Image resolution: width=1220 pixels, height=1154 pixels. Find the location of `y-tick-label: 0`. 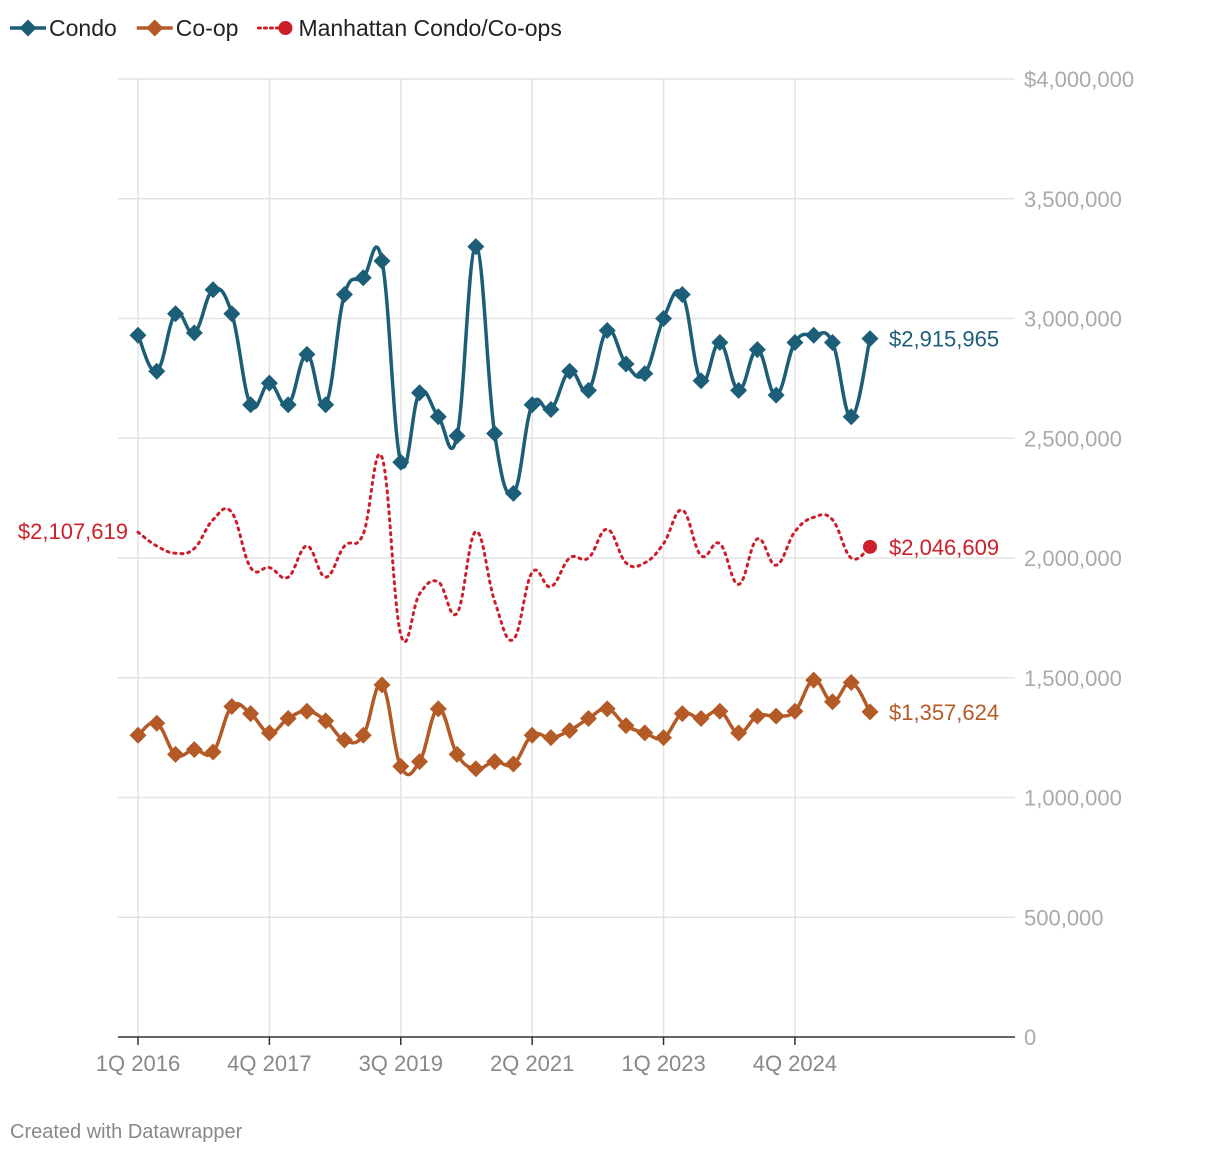

y-tick-label: 0 is located at coordinates (1030, 1037).